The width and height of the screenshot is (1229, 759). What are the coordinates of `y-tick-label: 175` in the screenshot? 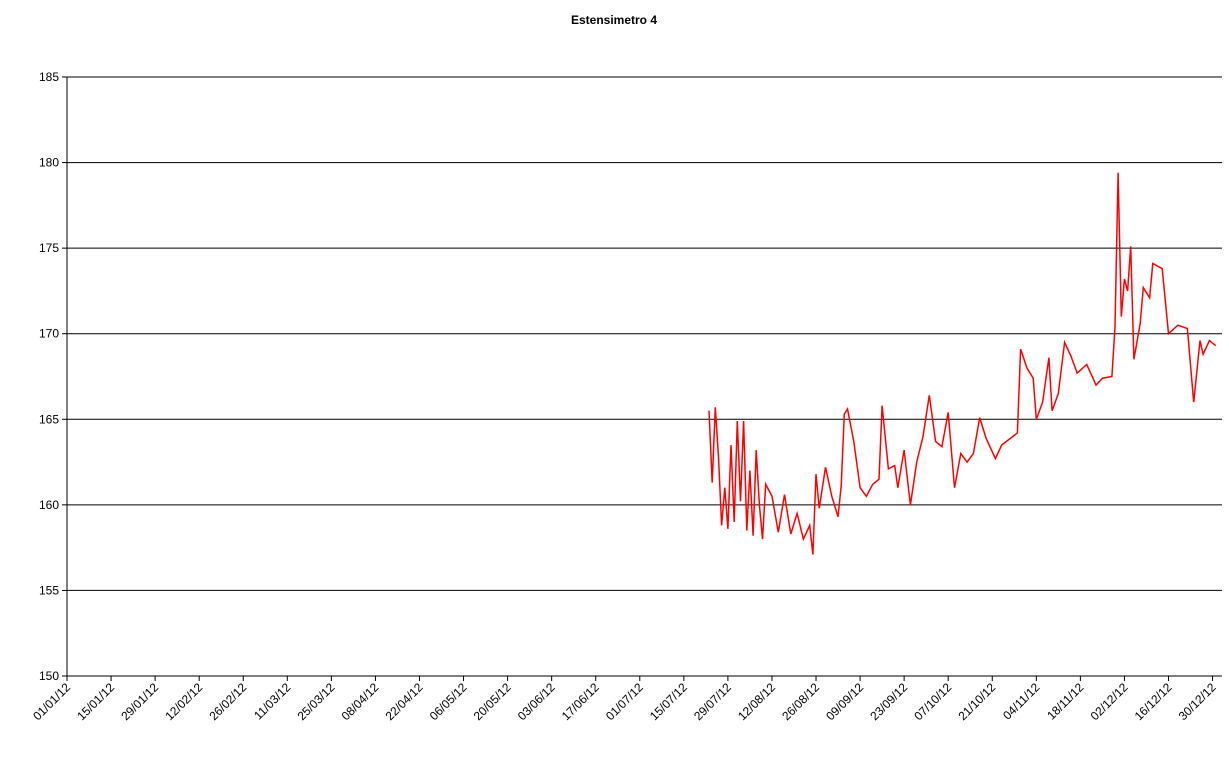 It's located at (49, 248).